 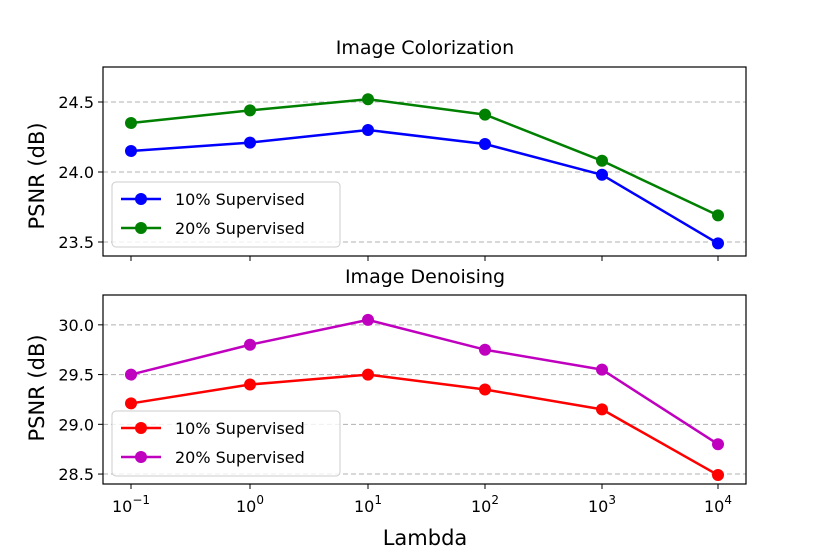 What do you see at coordinates (425, 48) in the screenshot?
I see `colorization-title: Image Colorization` at bounding box center [425, 48].